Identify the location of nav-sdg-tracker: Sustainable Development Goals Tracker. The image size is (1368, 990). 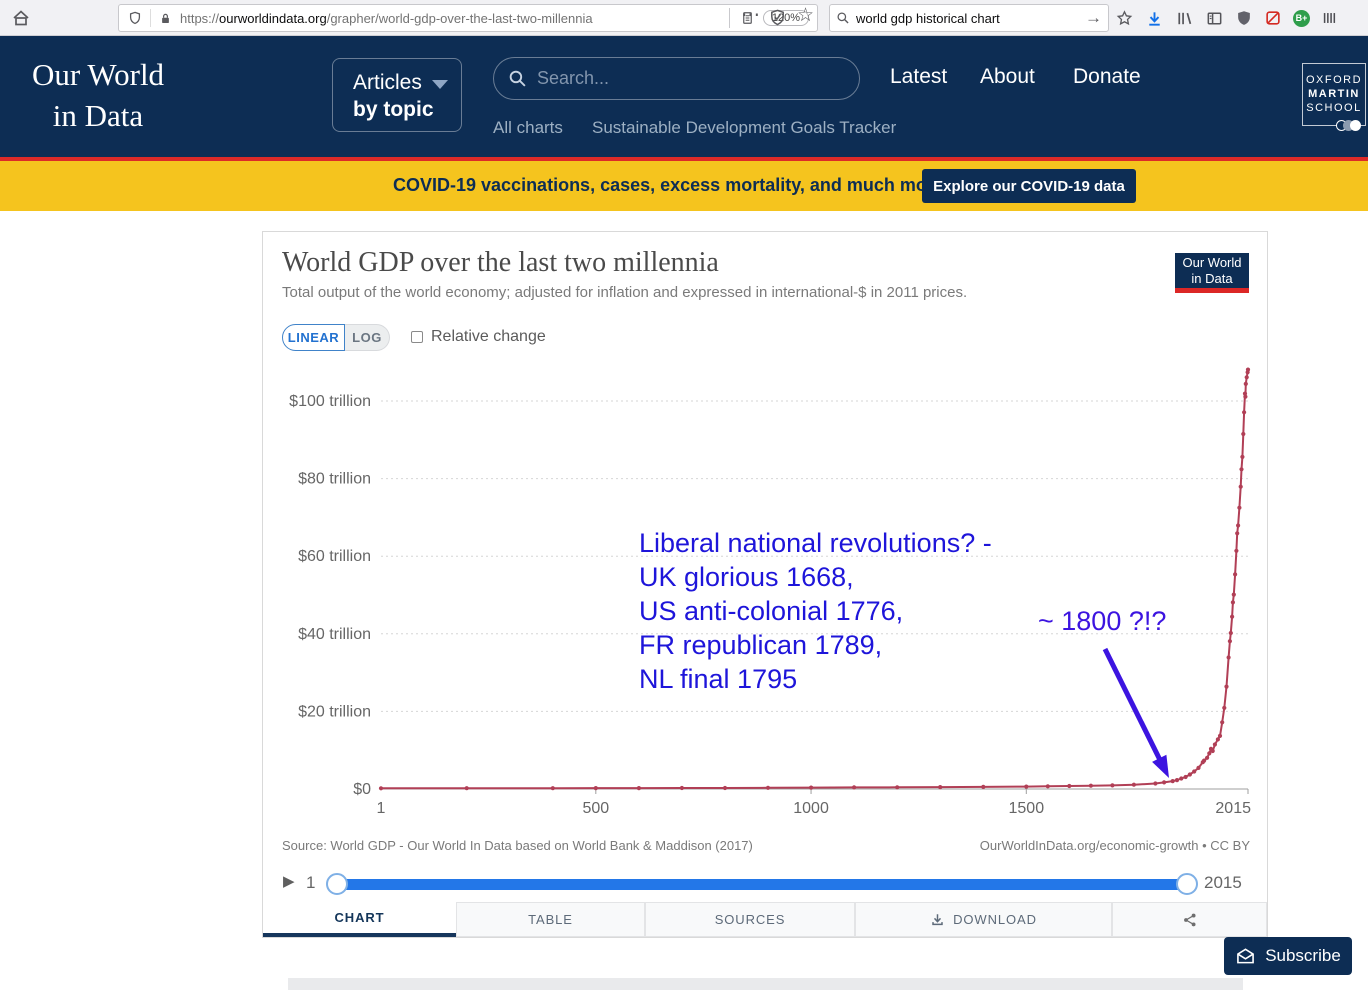
(744, 127).